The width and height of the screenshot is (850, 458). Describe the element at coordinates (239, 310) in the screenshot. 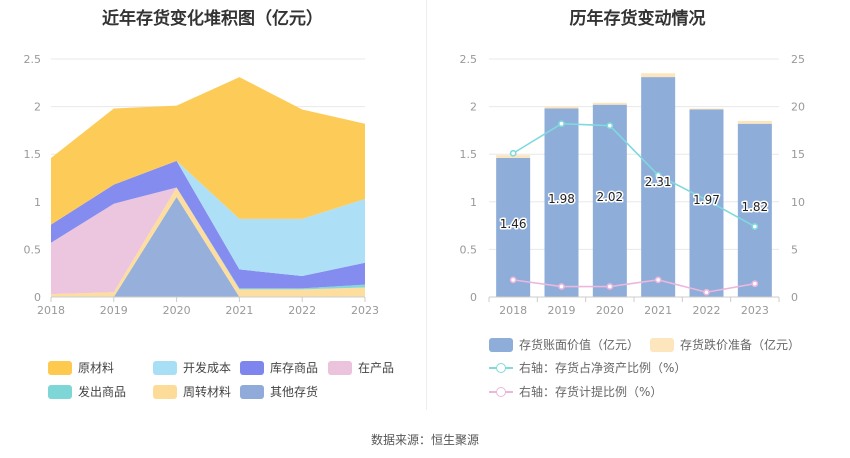

I see `left-x-tick: 2021` at that location.